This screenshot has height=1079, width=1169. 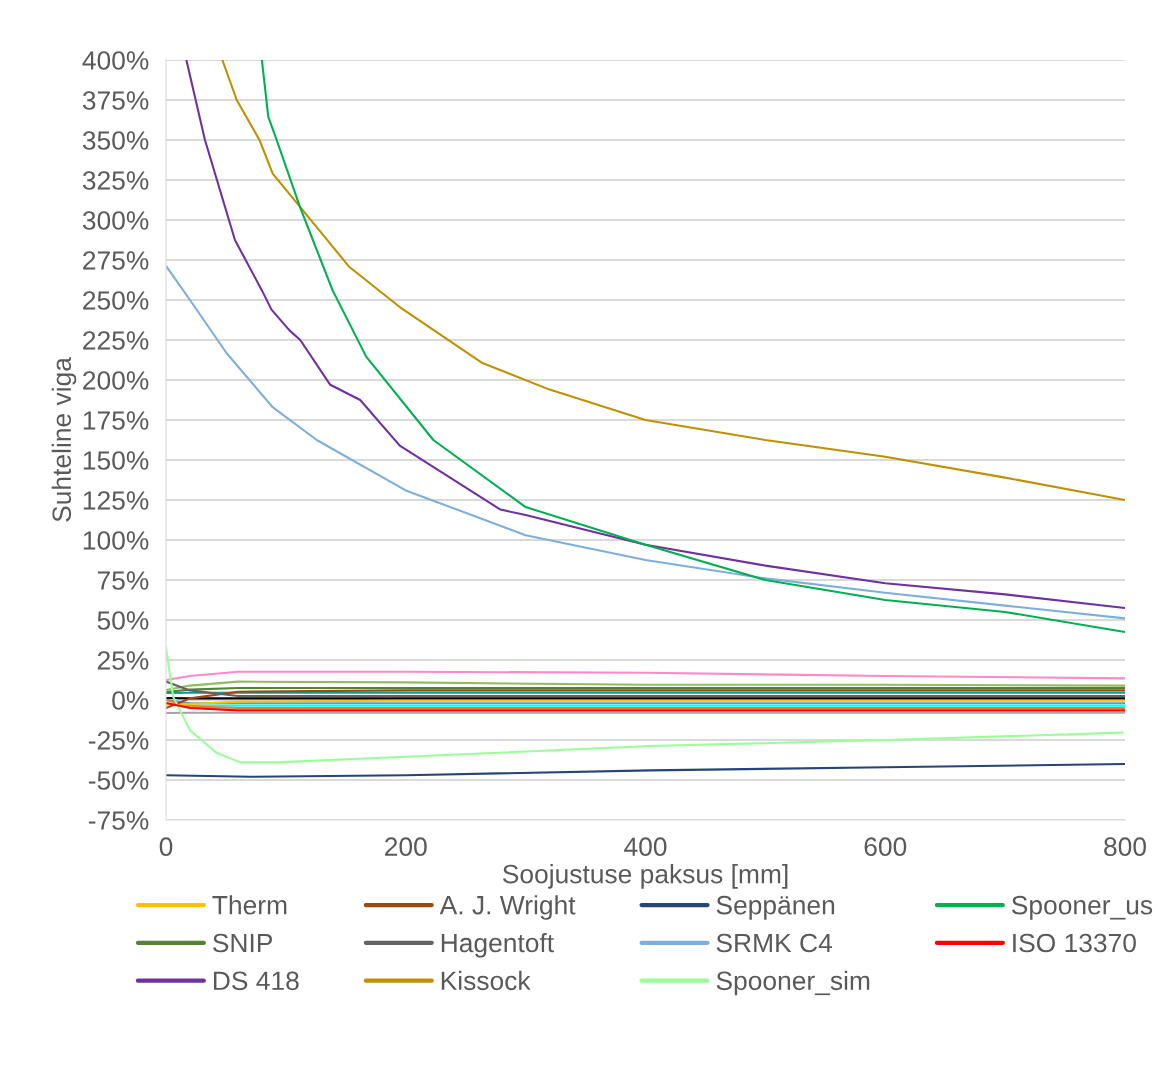 What do you see at coordinates (793, 983) in the screenshot?
I see `legend-label: Spooner_sim` at bounding box center [793, 983].